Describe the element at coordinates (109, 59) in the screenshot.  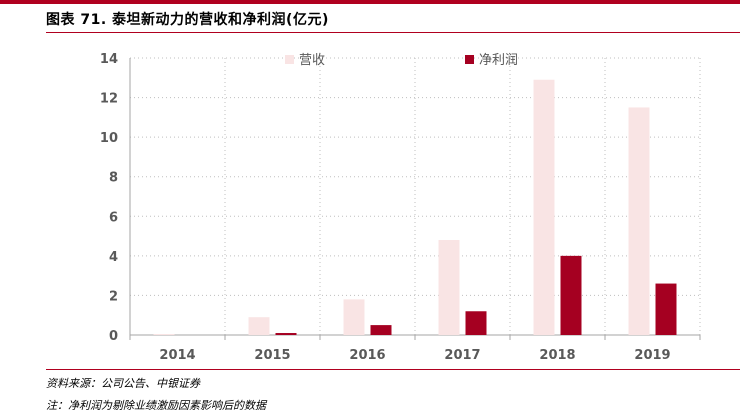
I see `y-tick-label: 14` at that location.